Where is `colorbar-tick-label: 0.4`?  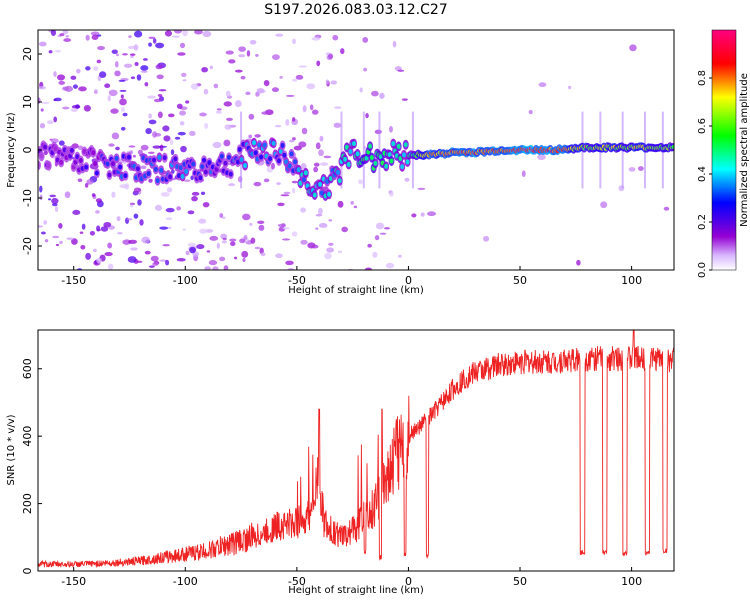 colorbar-tick-label: 0.4 is located at coordinates (702, 174).